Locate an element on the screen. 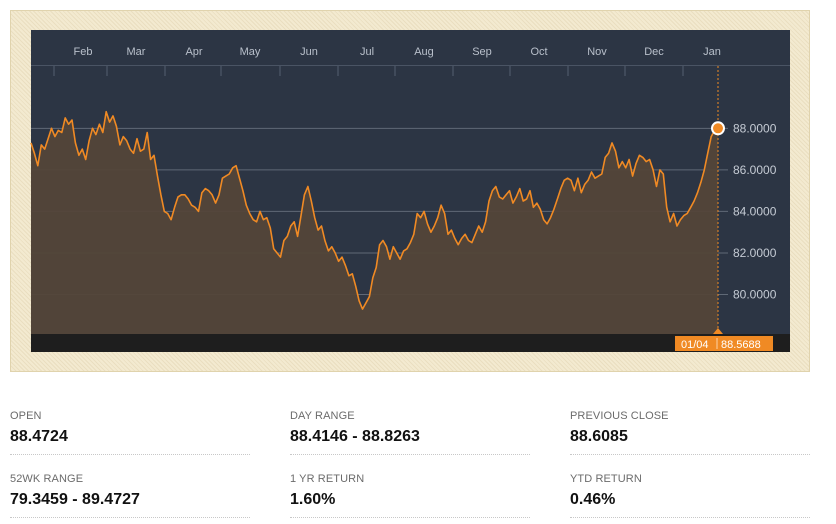  stat-value: 88.4146 - 88.8263 is located at coordinates (355, 436).